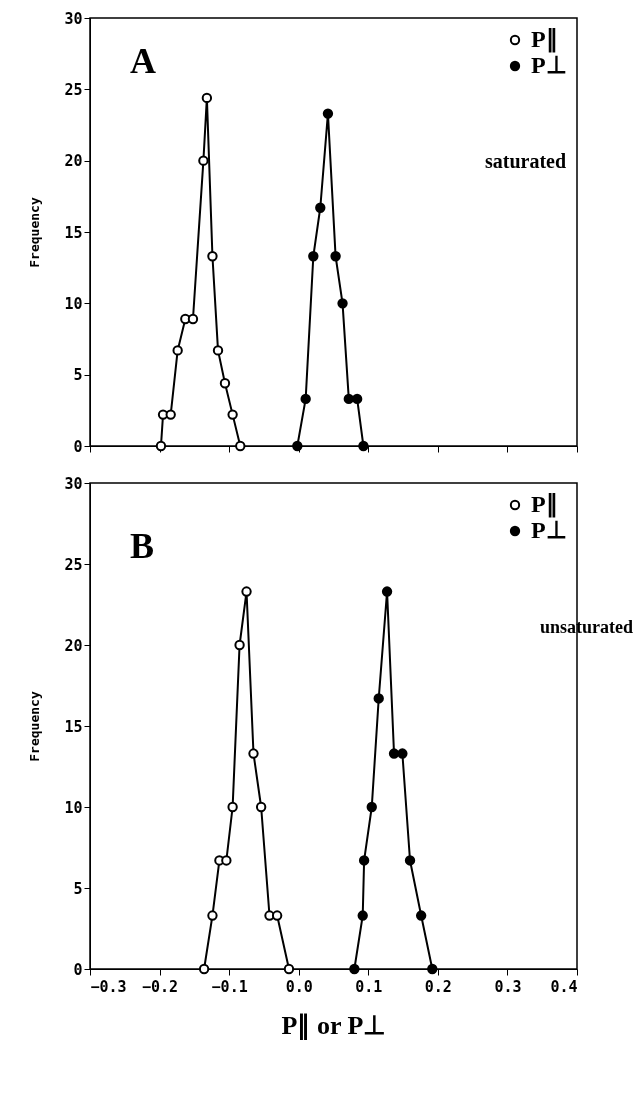 Image resolution: width=643 pixels, height=1103 pixels. I want to click on x-axis-title: P∥ or P⊥, so click(334, 1025).